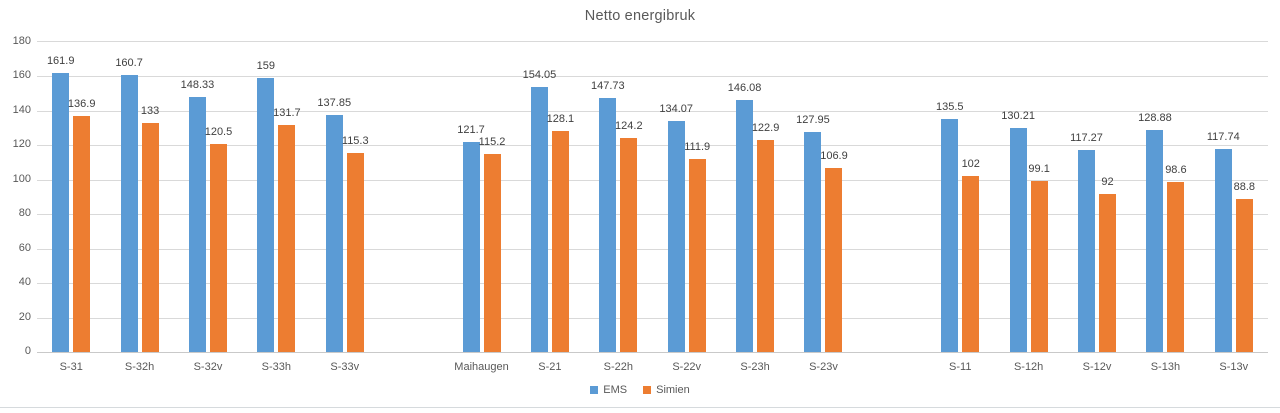  I want to click on bar-value-label: 128.88, so click(1155, 118).